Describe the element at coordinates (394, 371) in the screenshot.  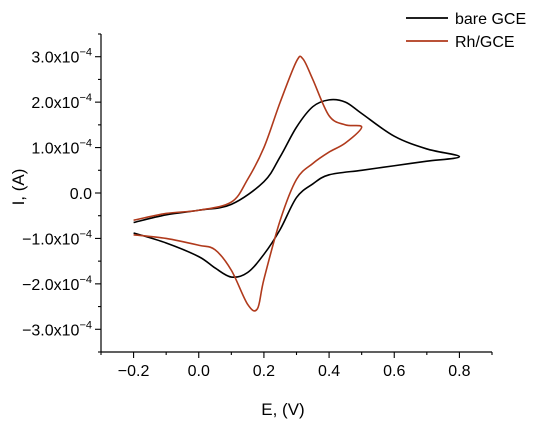
I see `x-tick-label: 0.6` at that location.